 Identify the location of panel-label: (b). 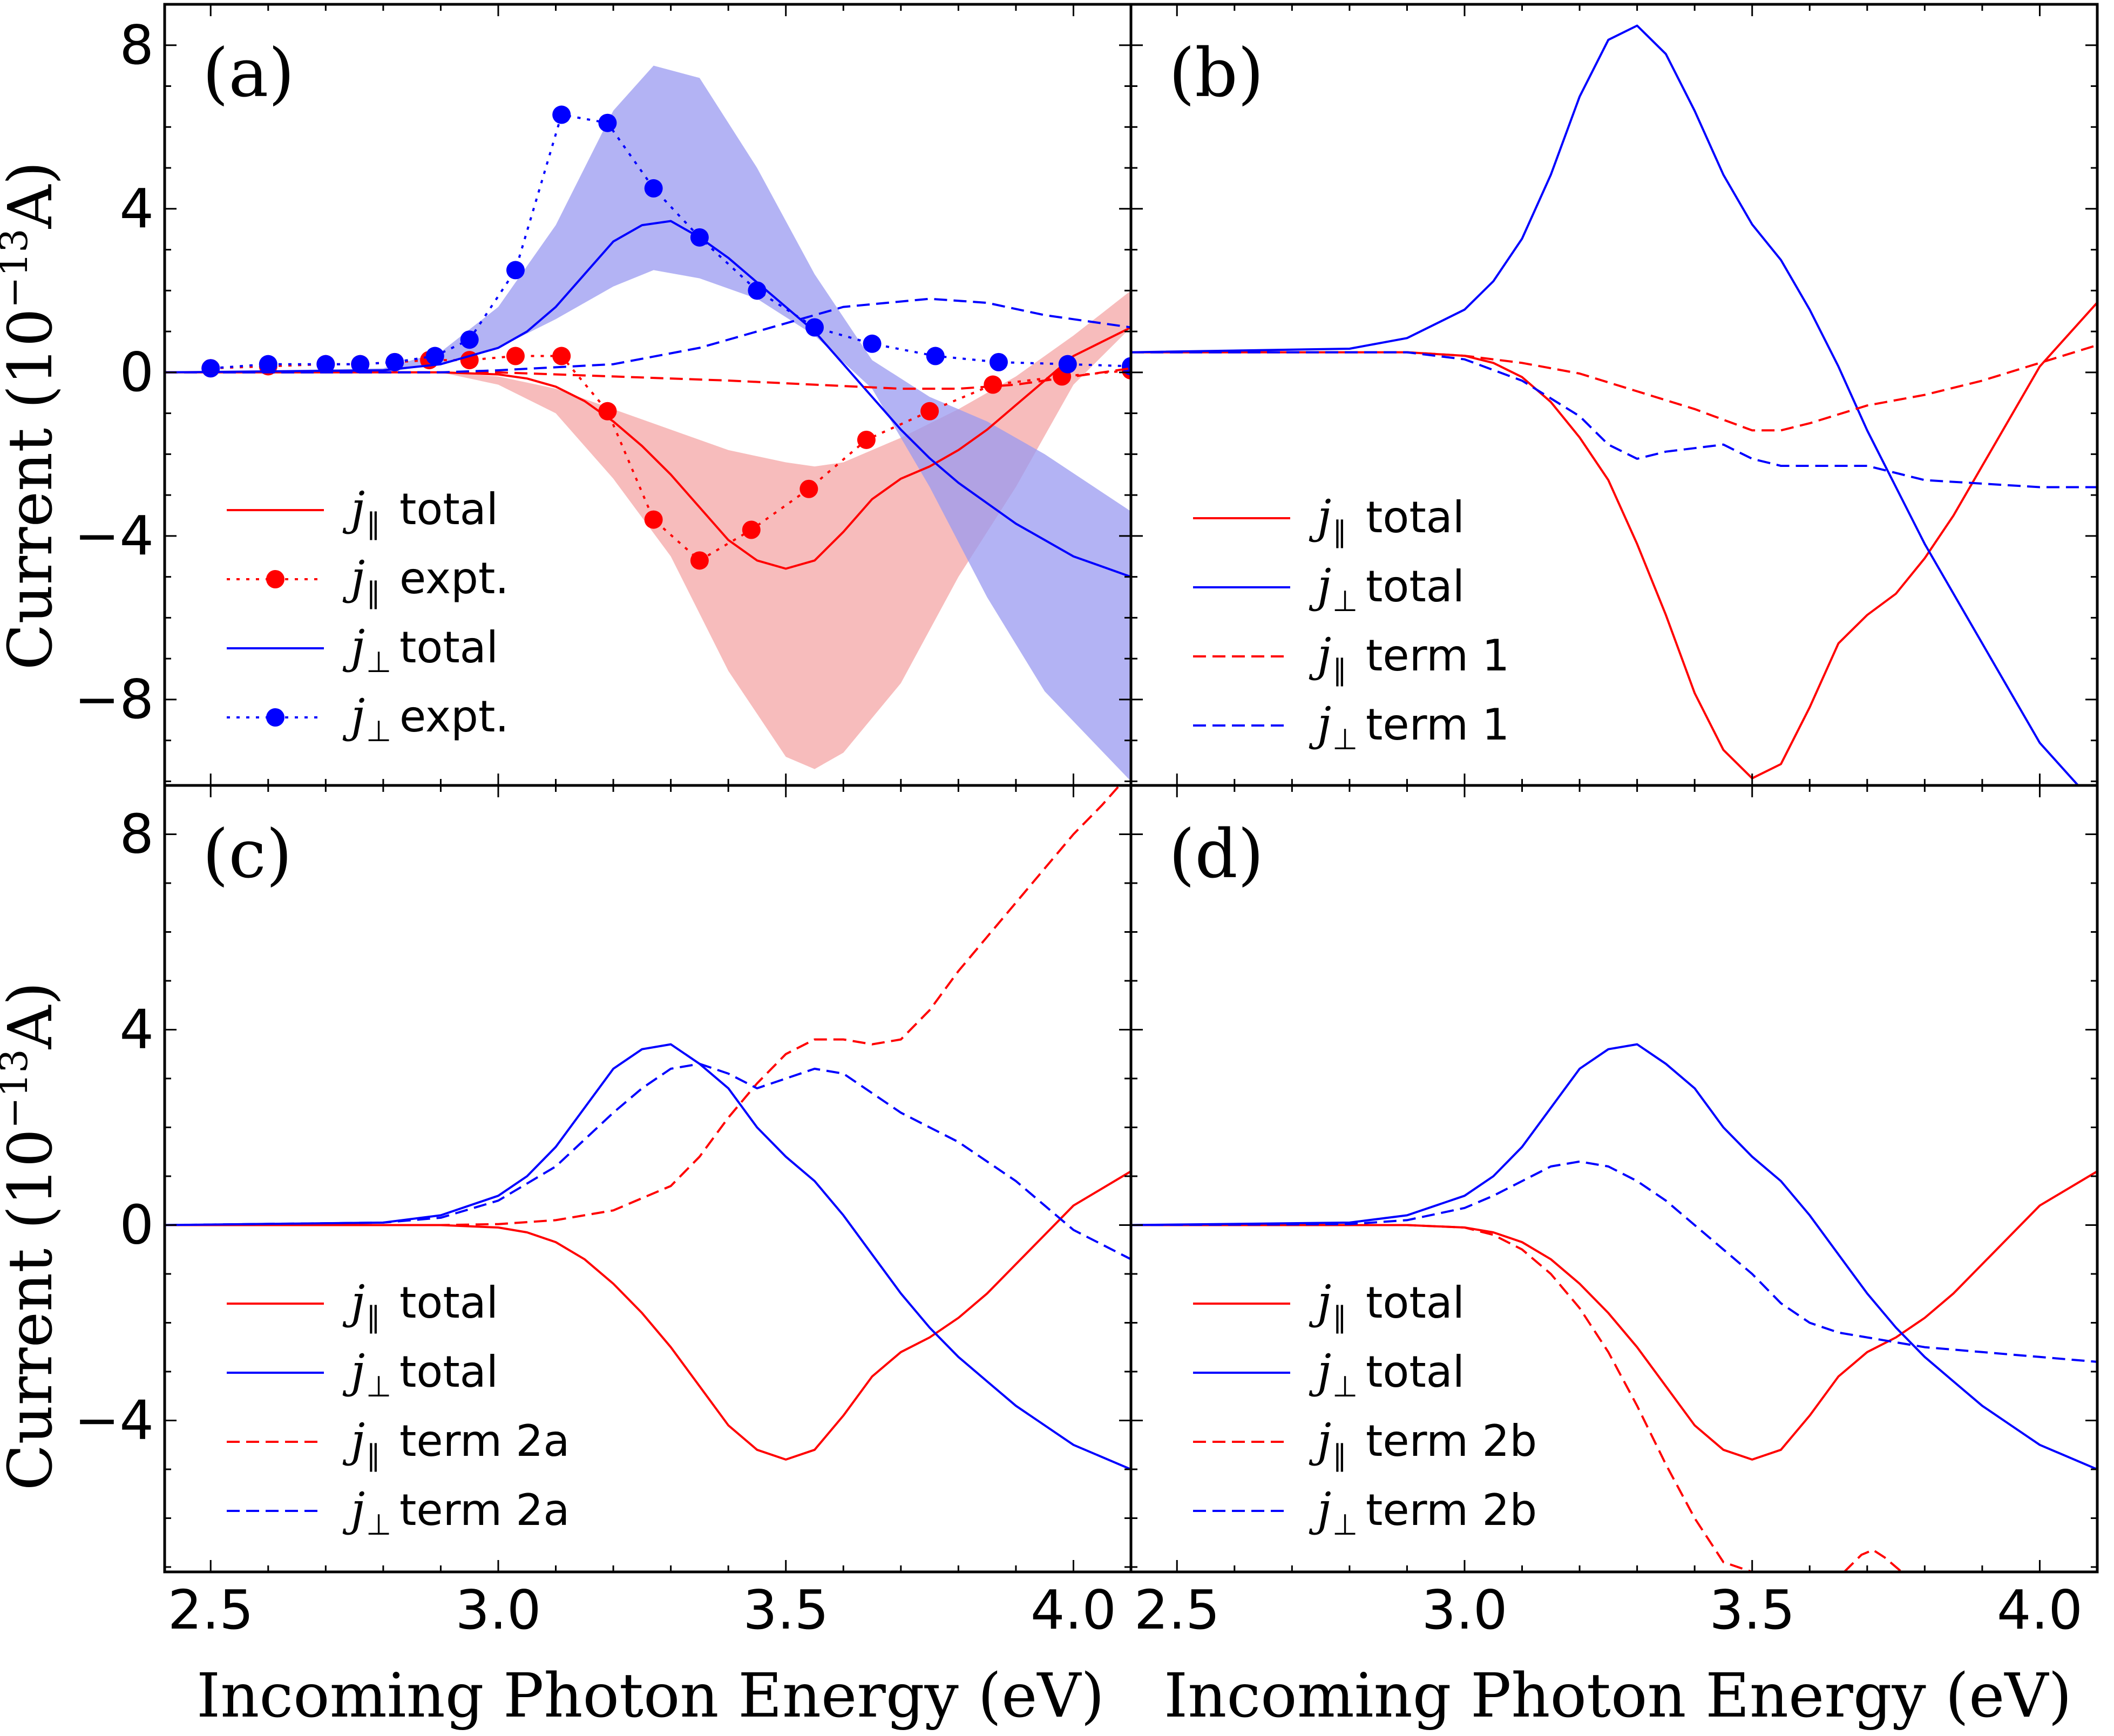
(1216, 73).